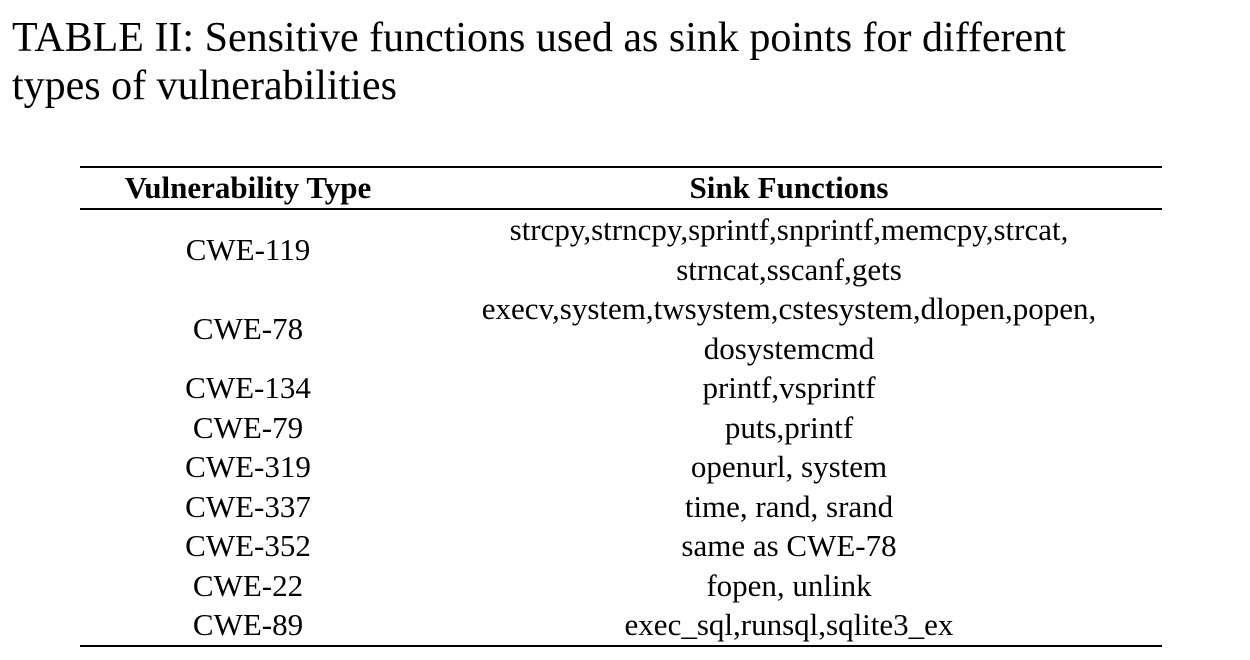 This screenshot has height=660, width=1250. What do you see at coordinates (248, 427) in the screenshot?
I see `vulnerability-type-cell: CWE-79` at bounding box center [248, 427].